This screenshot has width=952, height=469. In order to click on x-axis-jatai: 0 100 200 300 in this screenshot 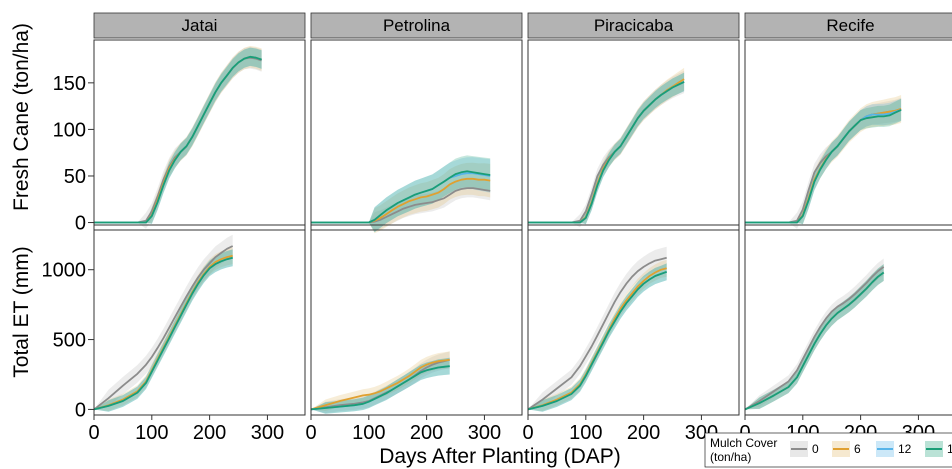, I will do `click(186, 429)`.